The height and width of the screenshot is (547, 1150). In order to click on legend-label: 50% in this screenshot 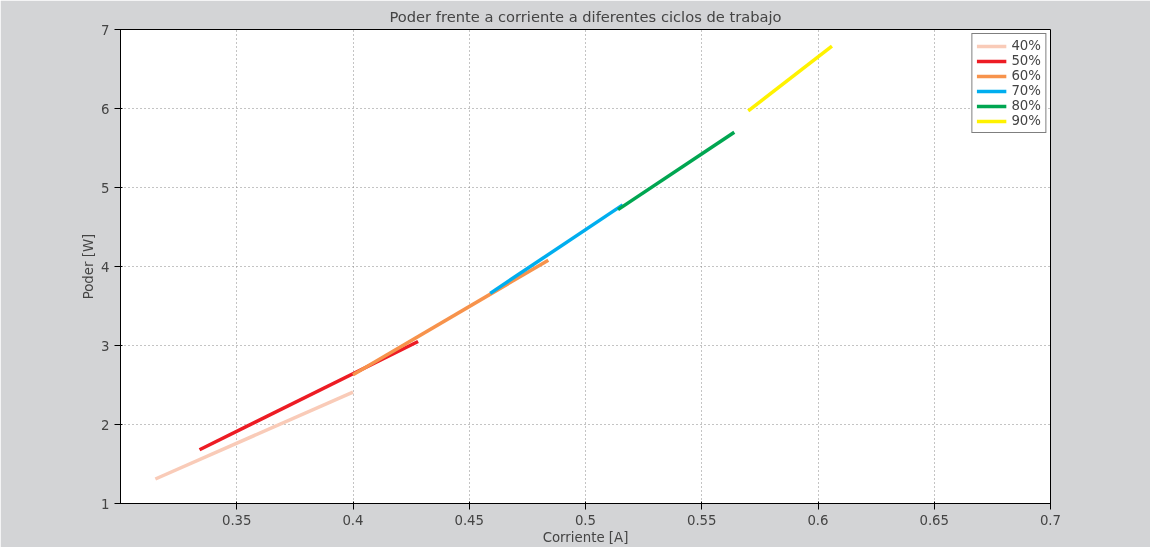, I will do `click(1026, 60)`.